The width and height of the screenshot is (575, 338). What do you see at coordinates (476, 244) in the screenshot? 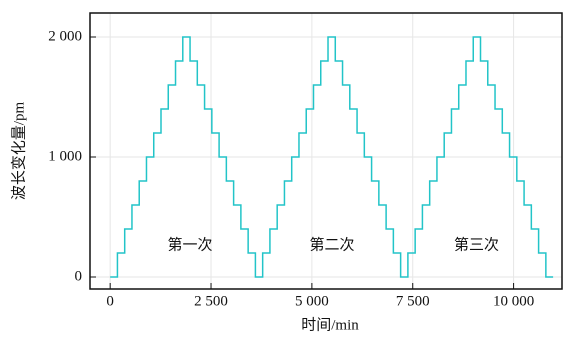
I see `annotation: 第三次` at bounding box center [476, 244].